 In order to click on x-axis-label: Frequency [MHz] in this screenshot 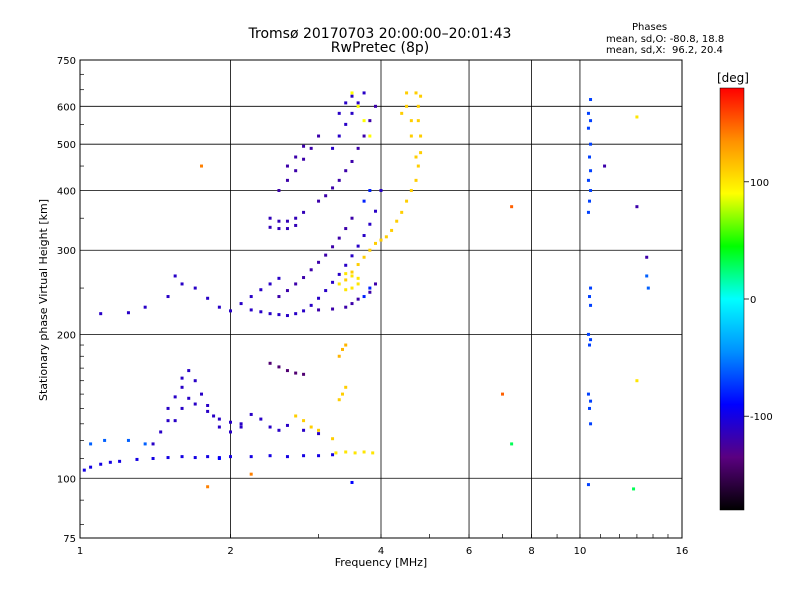, I will do `click(381, 562)`.